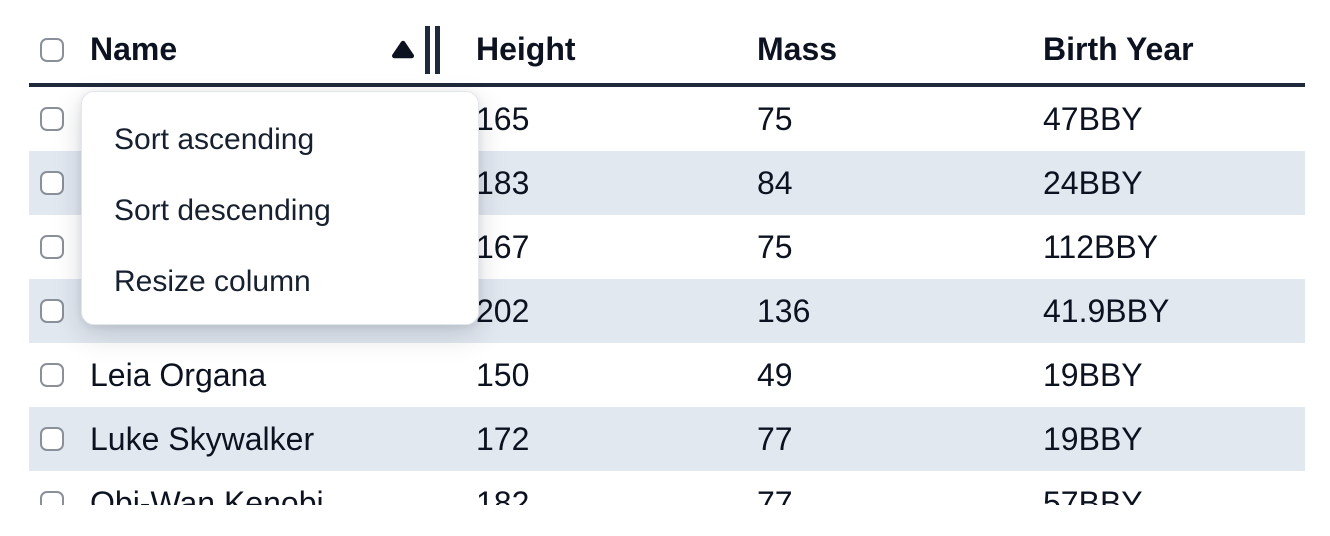 Image resolution: width=1330 pixels, height=536 pixels. What do you see at coordinates (207, 495) in the screenshot?
I see `cell-name: Obi-Wan Kenobi` at bounding box center [207, 495].